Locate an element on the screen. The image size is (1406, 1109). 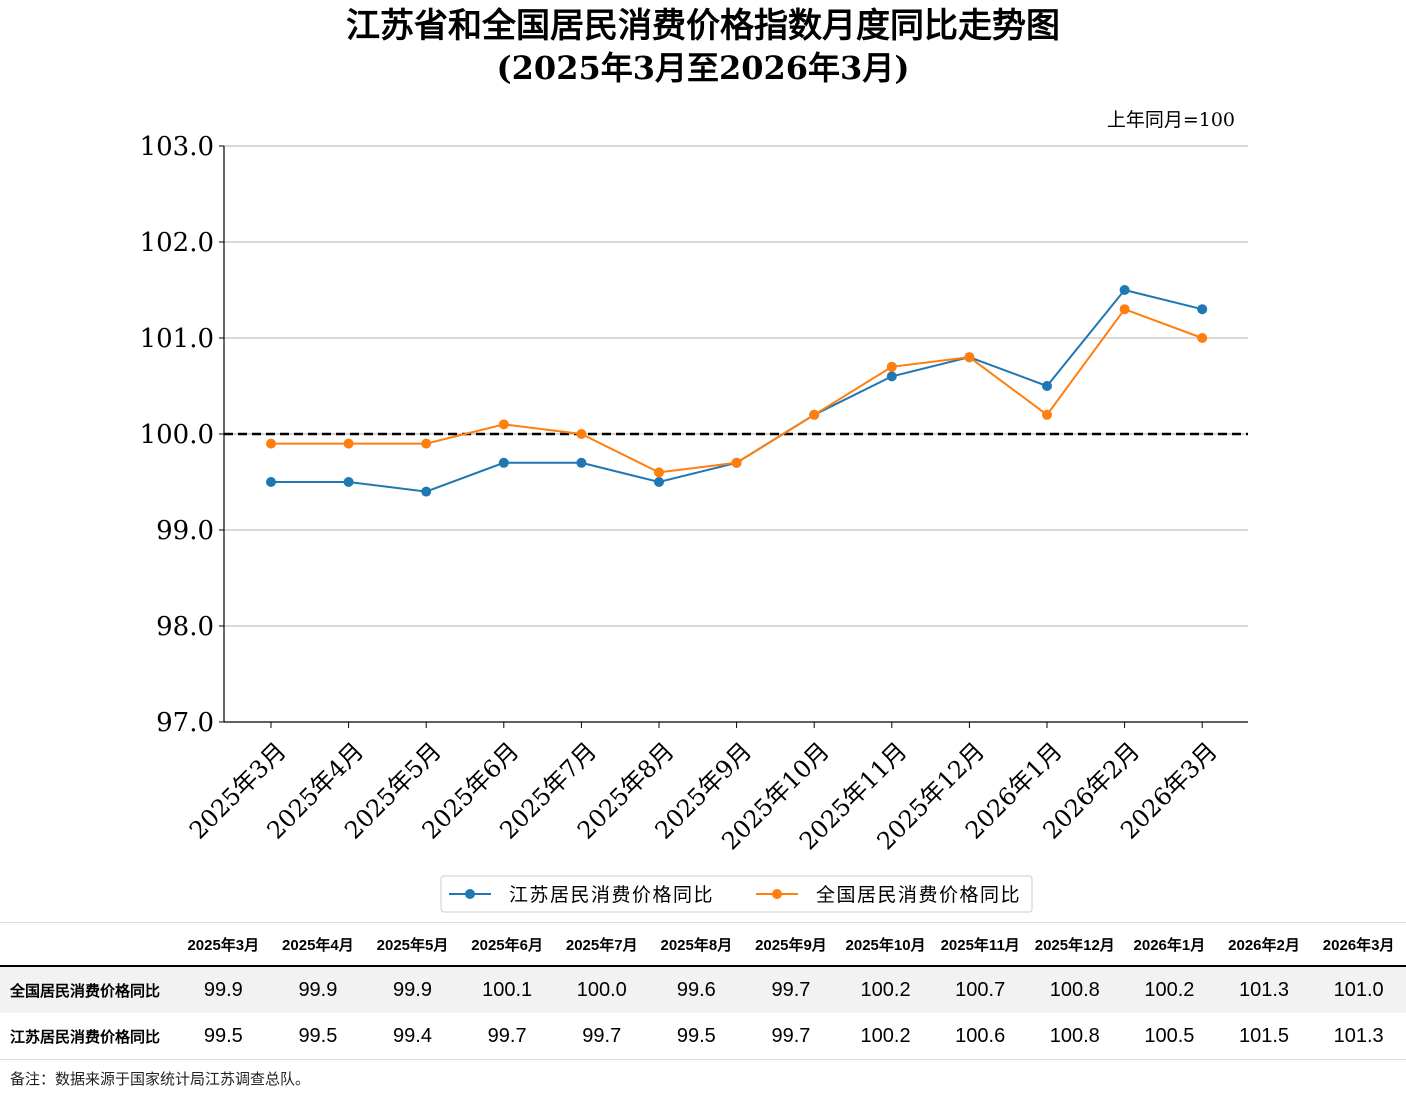
y-tick-label: 101.0 is located at coordinates (177, 339).